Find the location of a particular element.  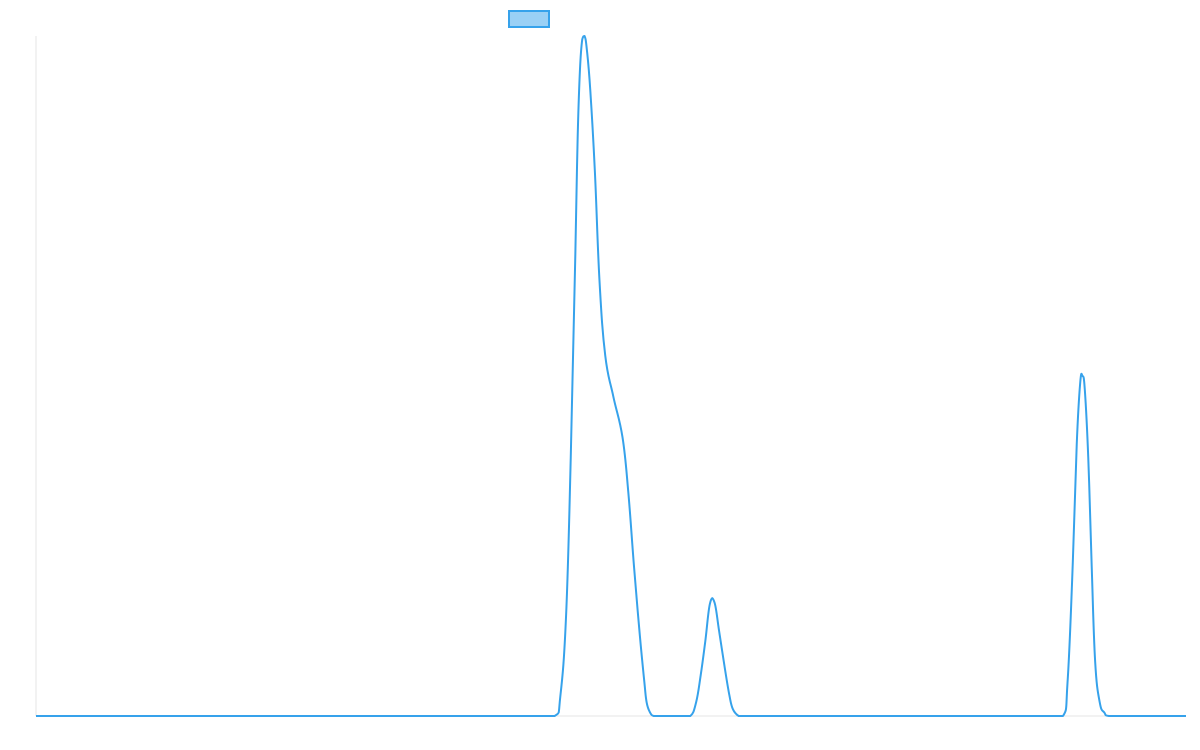

legend-swatch is located at coordinates (529, 19).